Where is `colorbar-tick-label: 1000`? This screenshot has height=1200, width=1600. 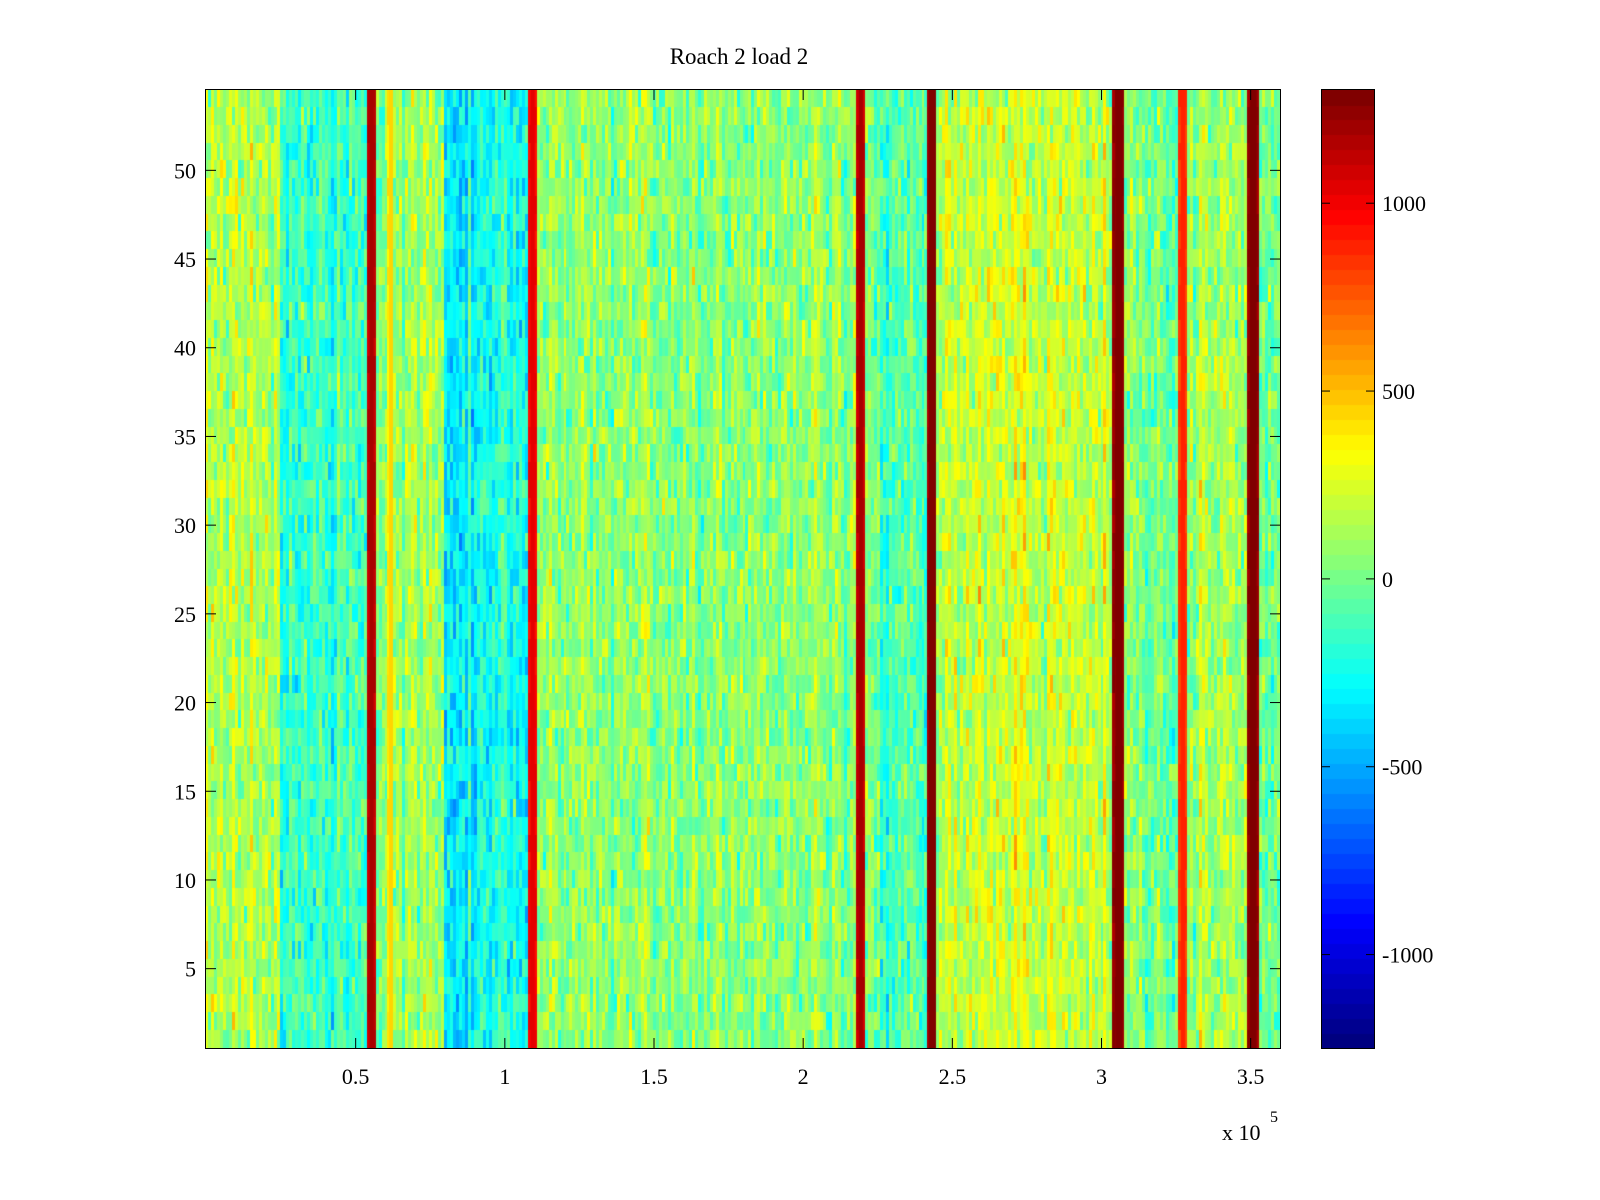 colorbar-tick-label: 1000 is located at coordinates (1404, 203).